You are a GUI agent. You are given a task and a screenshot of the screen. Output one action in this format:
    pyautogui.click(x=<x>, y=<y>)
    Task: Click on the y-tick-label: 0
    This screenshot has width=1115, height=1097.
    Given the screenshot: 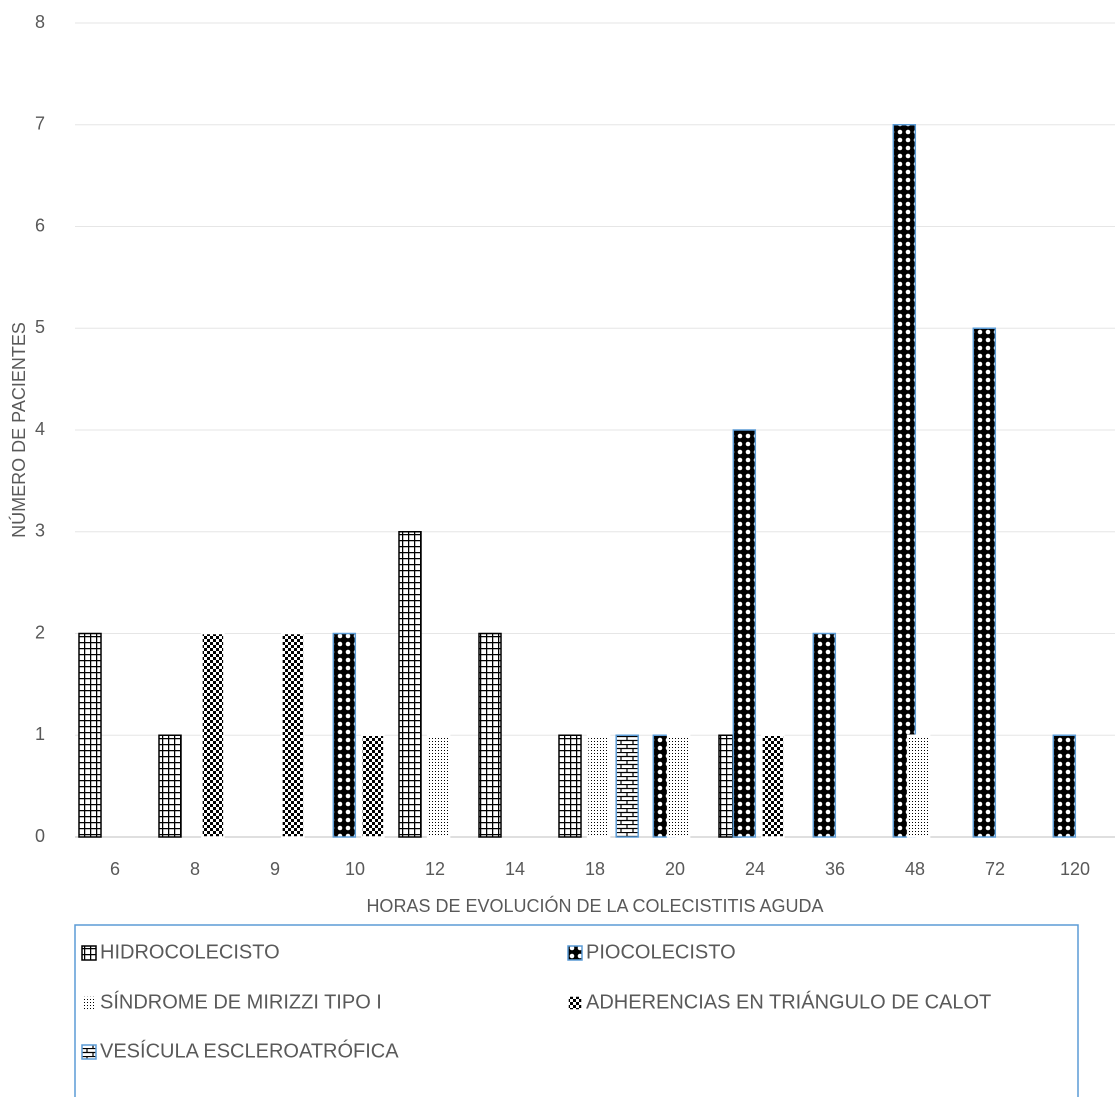 What is the action you would take?
    pyautogui.click(x=40, y=836)
    